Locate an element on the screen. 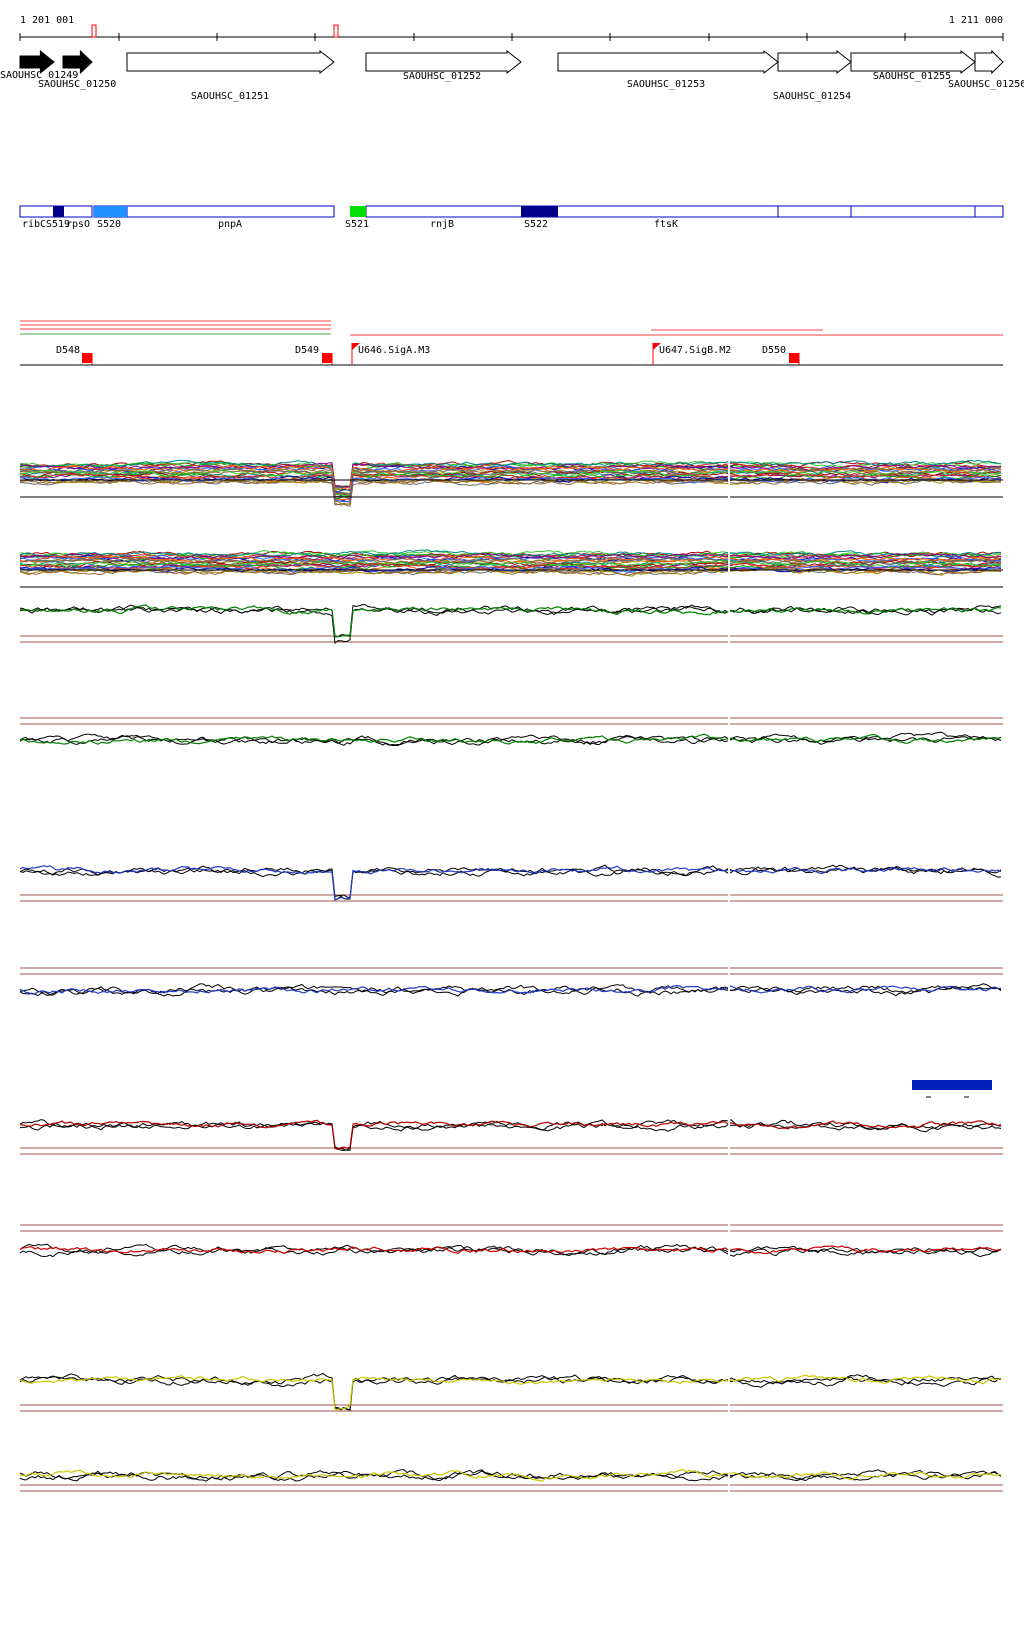 The width and height of the screenshot is (1024, 1640). track-green-plus-strand is located at coordinates (511, 623).